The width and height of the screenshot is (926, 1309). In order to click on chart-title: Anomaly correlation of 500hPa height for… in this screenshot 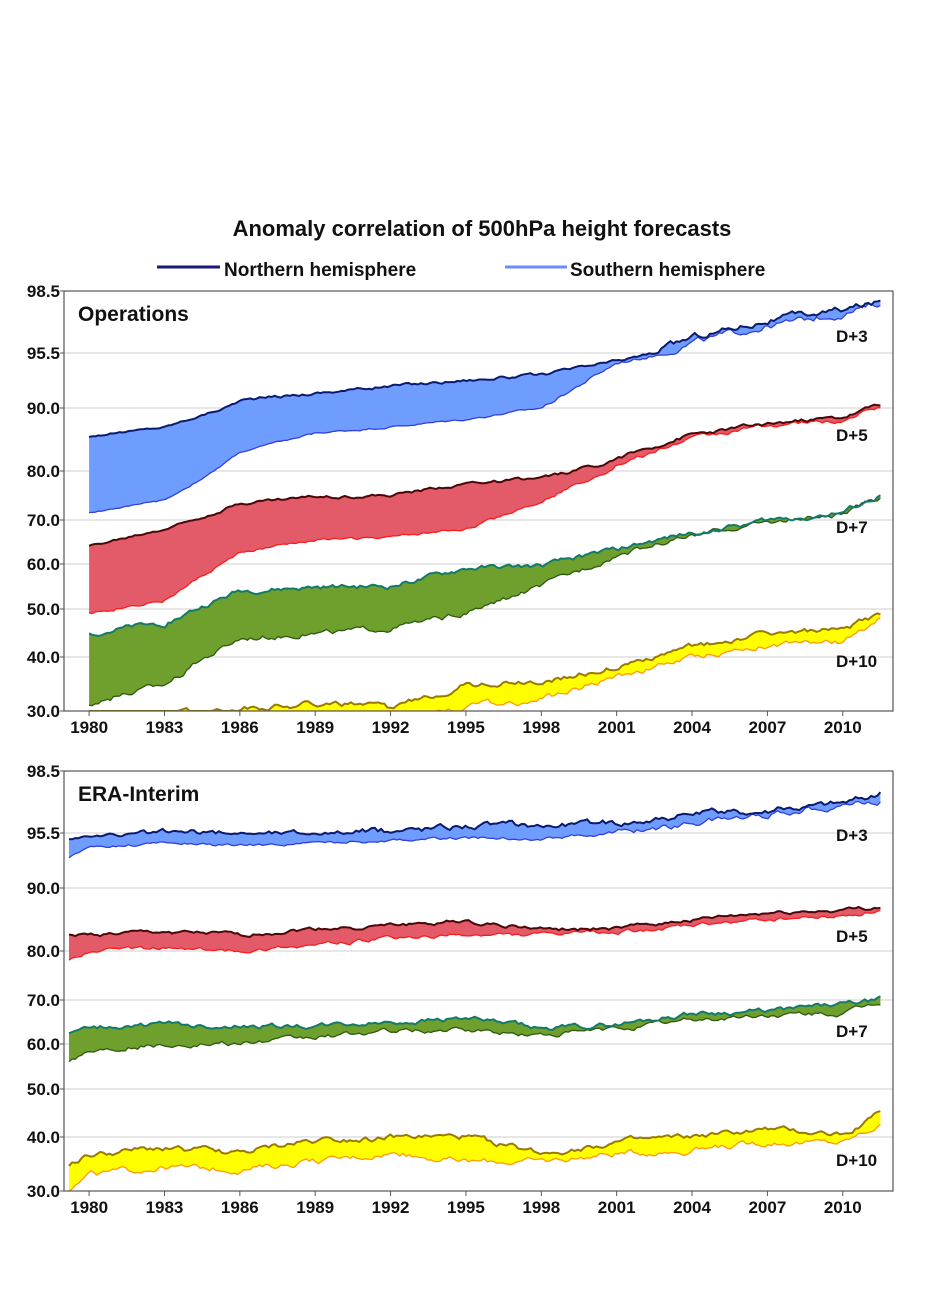, I will do `click(482, 228)`.